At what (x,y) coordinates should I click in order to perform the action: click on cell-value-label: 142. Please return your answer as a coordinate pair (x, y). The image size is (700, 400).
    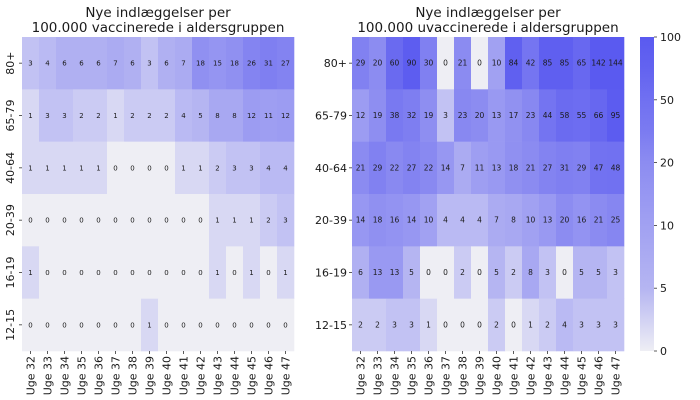
    Looking at the image, I should click on (598, 63).